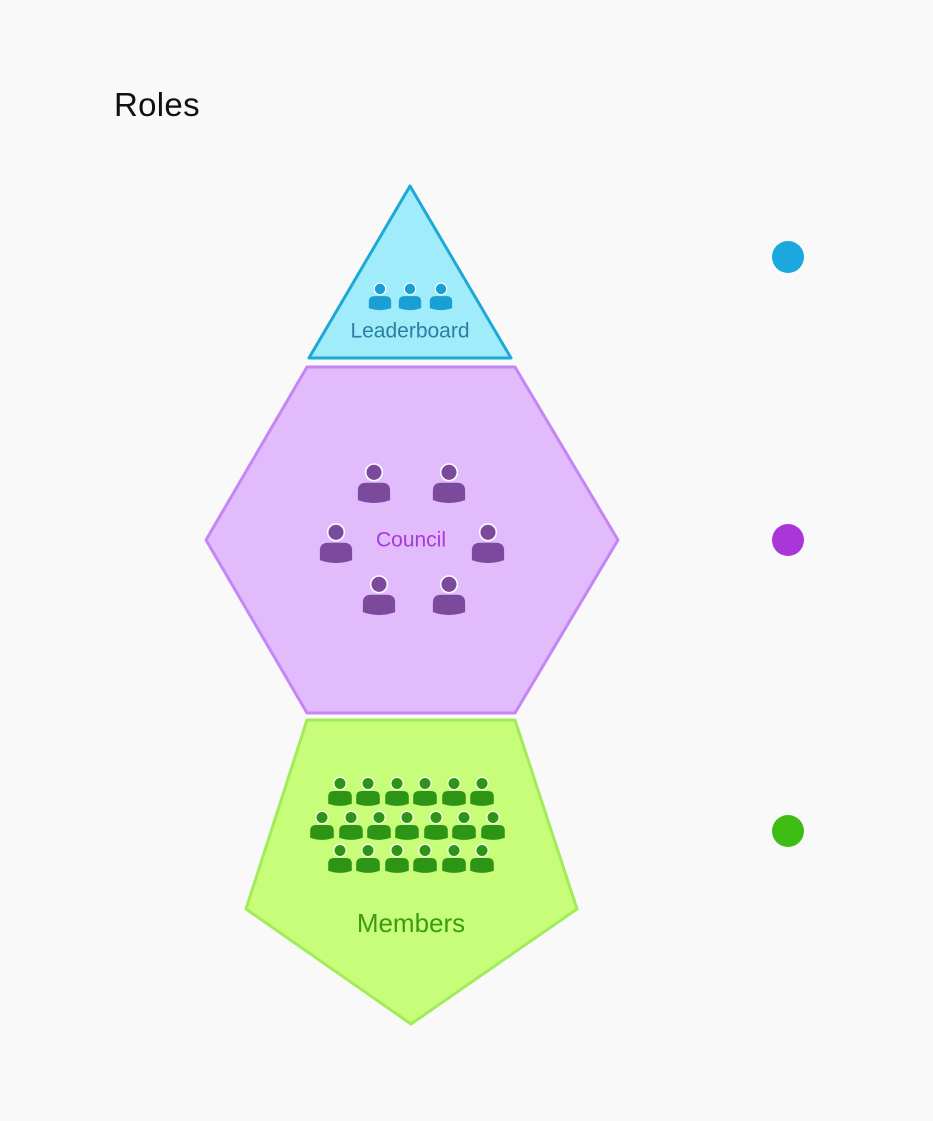 The height and width of the screenshot is (1121, 933). What do you see at coordinates (788, 831) in the screenshot?
I see `members-legend-dot` at bounding box center [788, 831].